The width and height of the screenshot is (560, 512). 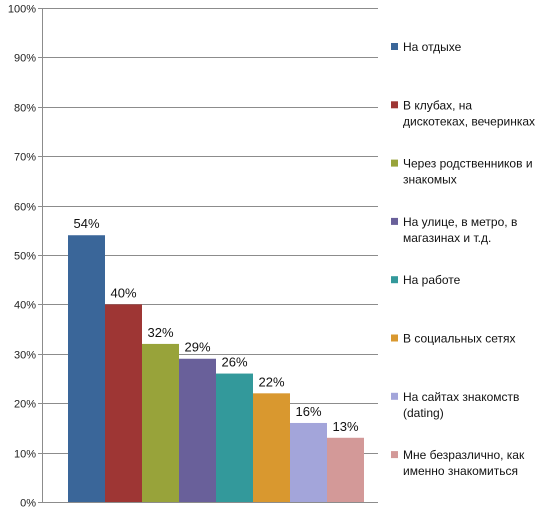 I want to click on data-label: 22%, so click(x=271, y=381).